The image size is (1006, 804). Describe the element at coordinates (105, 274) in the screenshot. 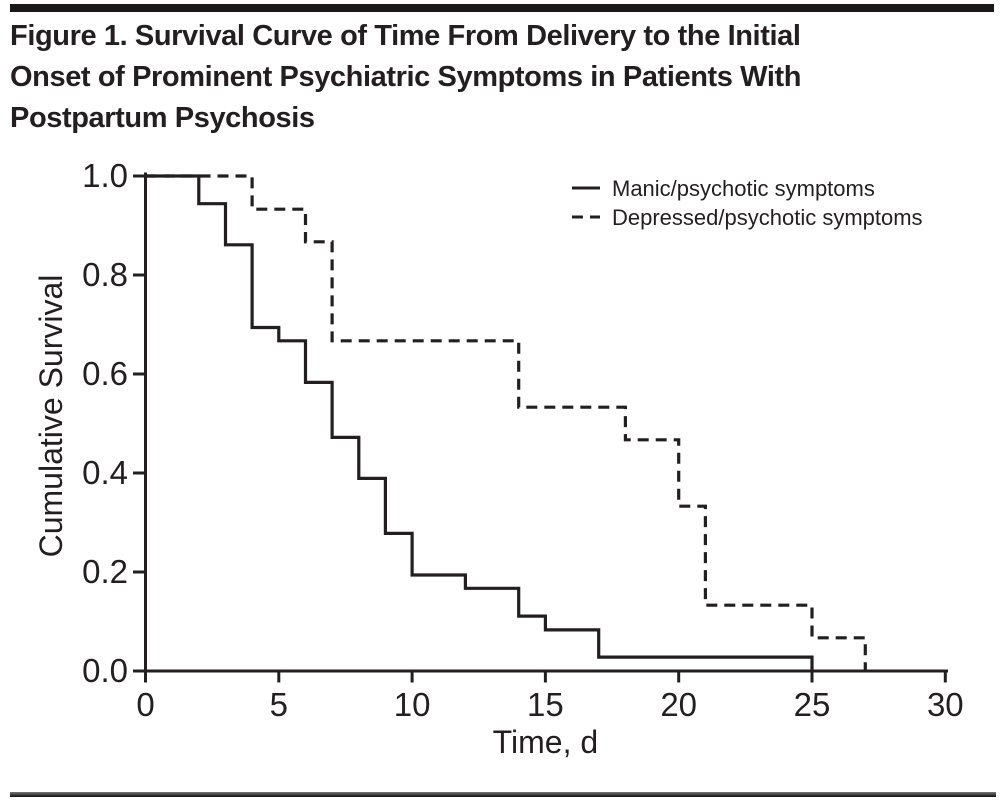

I see `y-tick-label: 0.8` at that location.